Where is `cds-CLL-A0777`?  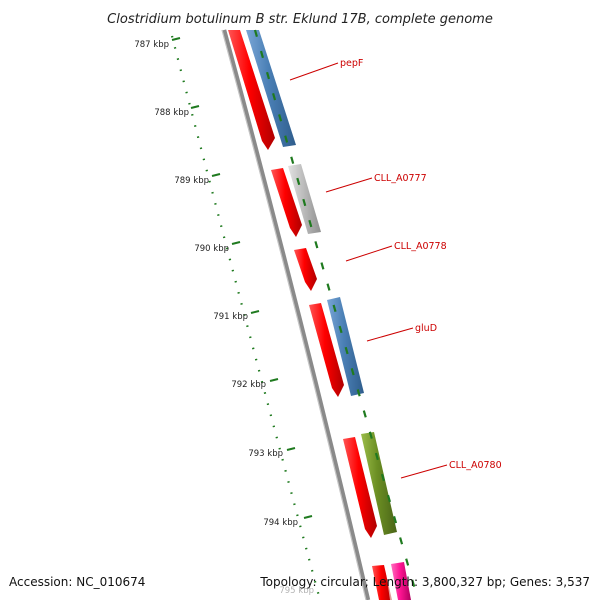 cds-CLL-A0777 is located at coordinates (304, 199).